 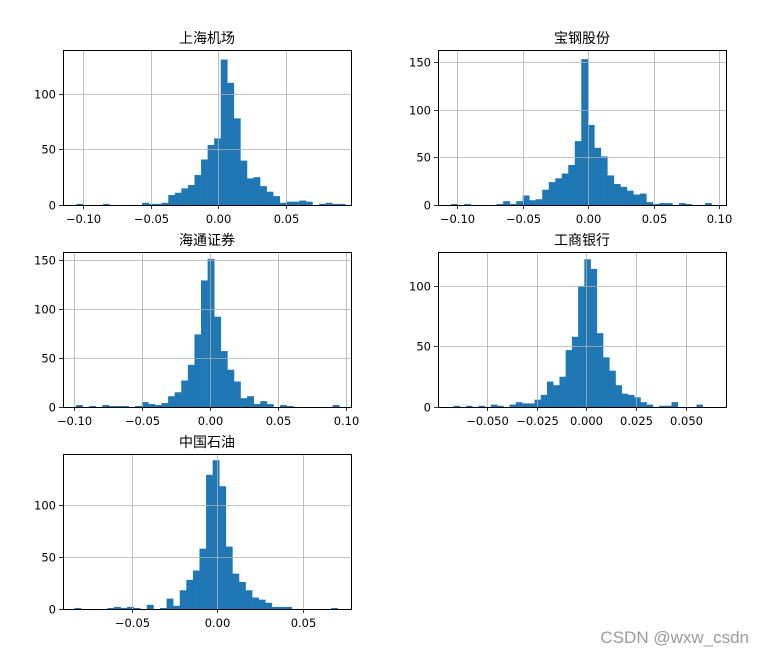 What do you see at coordinates (686, 421) in the screenshot?
I see `x-tick-label: 0.050` at bounding box center [686, 421].